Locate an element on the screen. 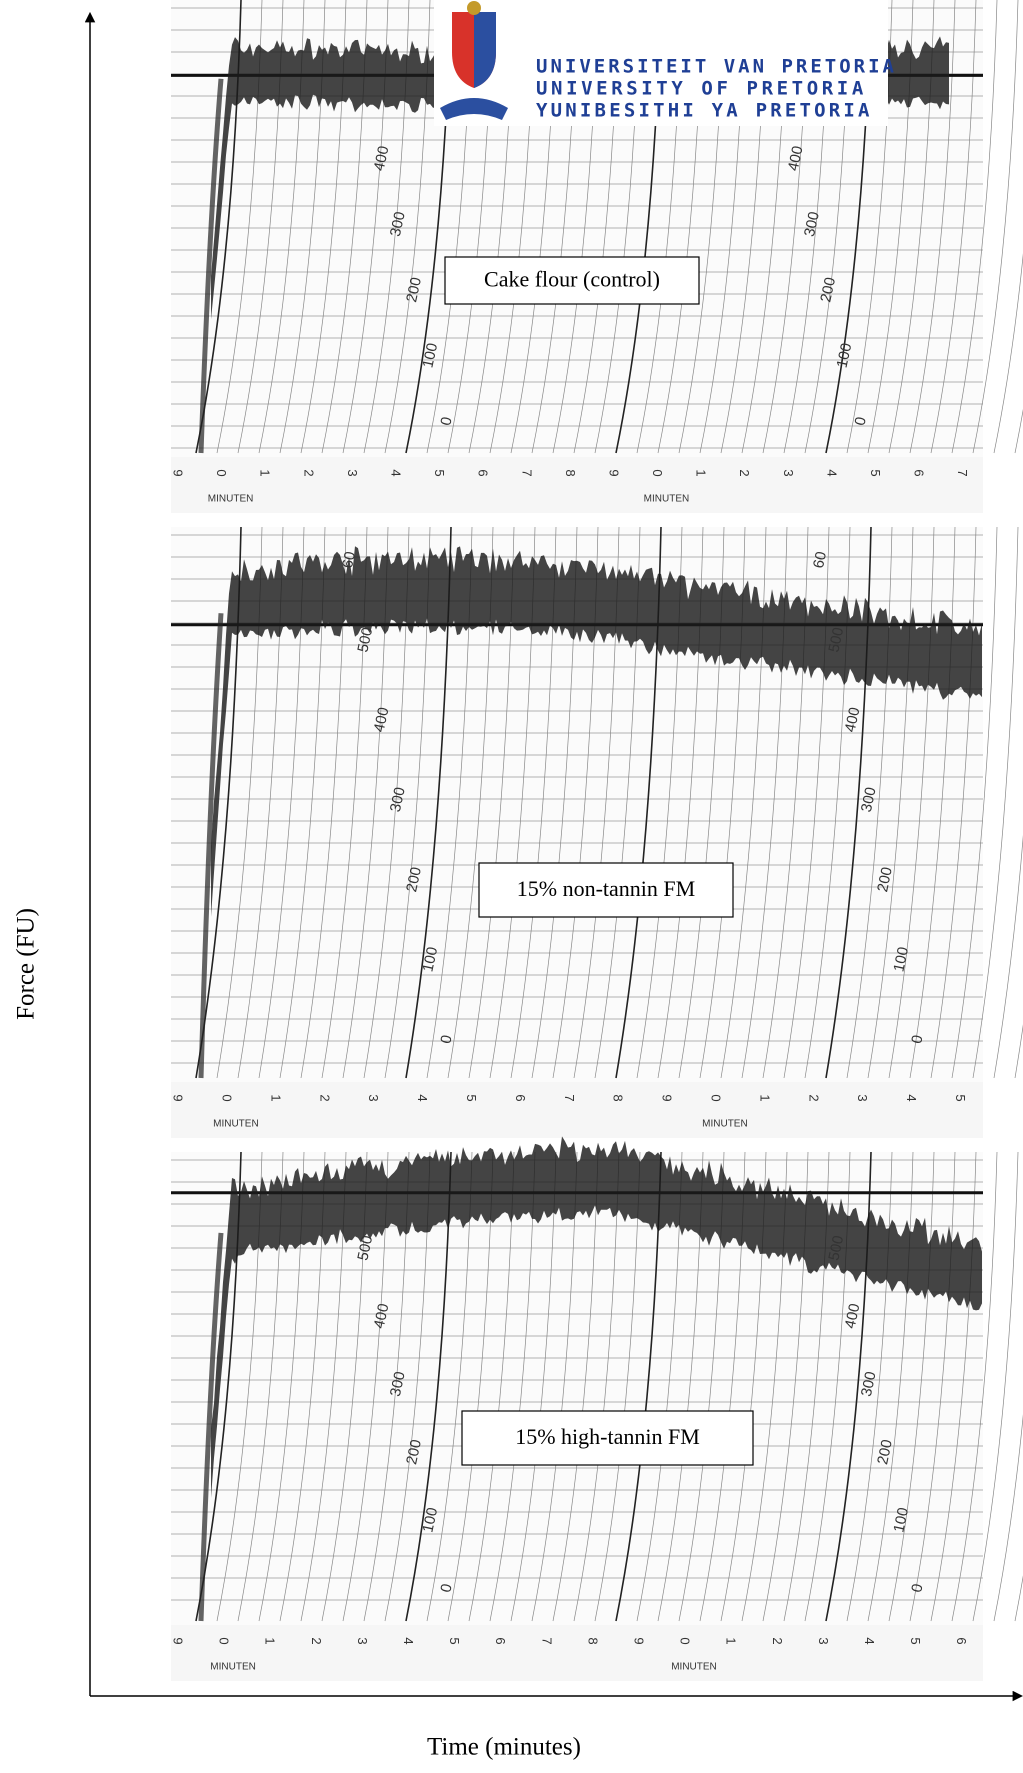  logo-background is located at coordinates (661, 63).